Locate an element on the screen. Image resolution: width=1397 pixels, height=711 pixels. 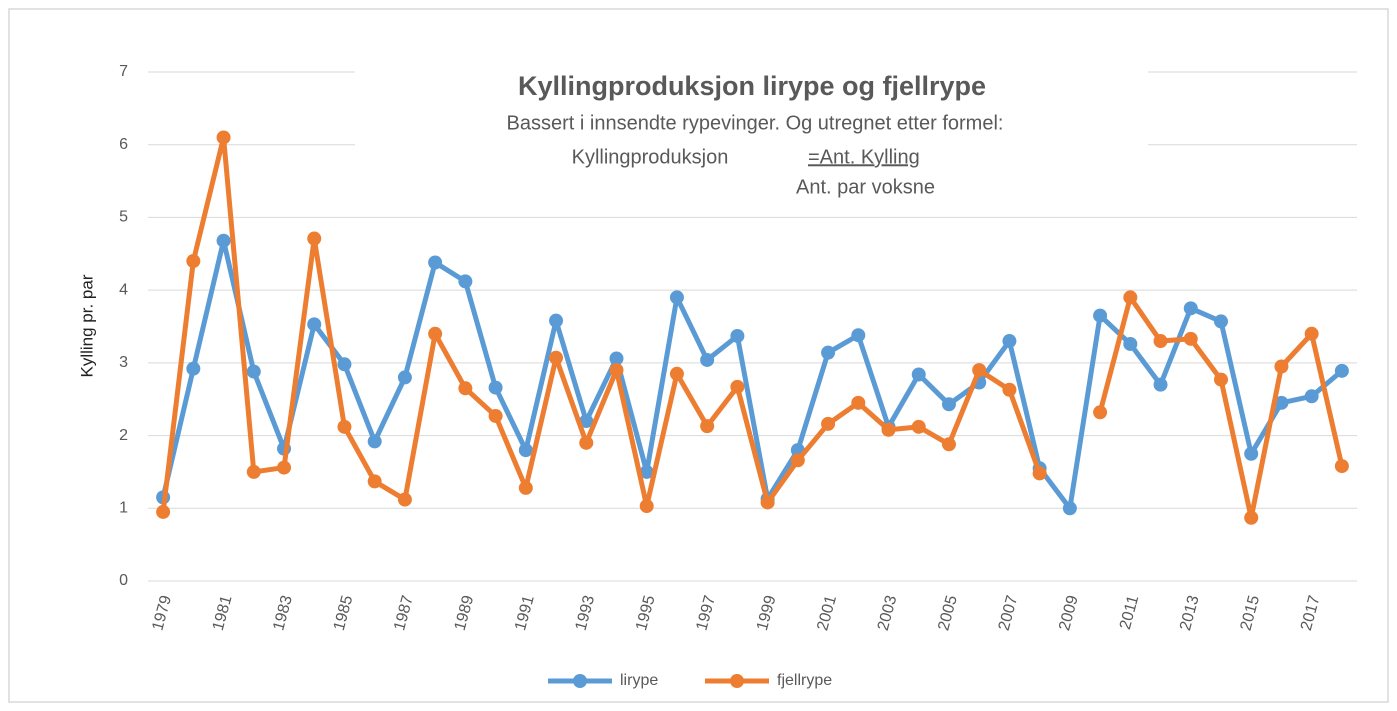
chart-title: Kyllingproduksjon lirype og fjellrype is located at coordinates (752, 86).